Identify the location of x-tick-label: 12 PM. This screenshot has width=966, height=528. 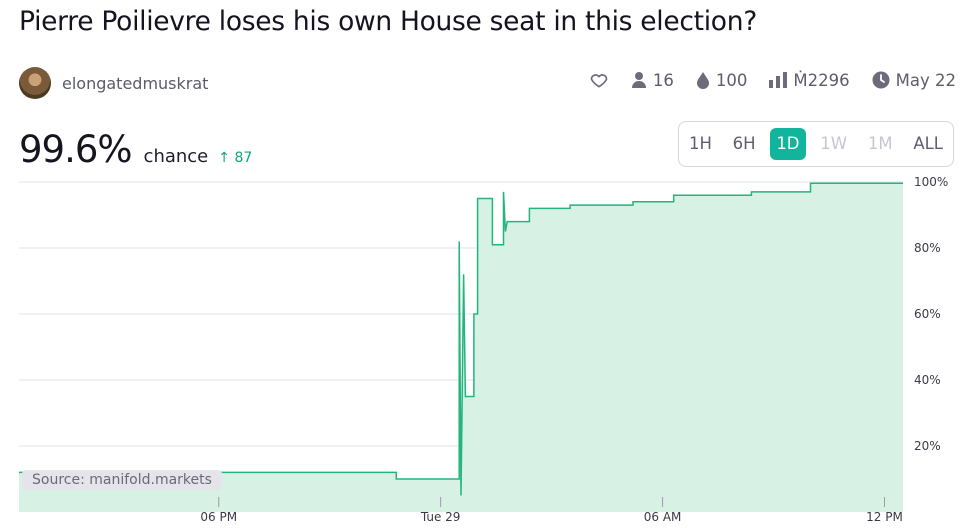
(884, 517).